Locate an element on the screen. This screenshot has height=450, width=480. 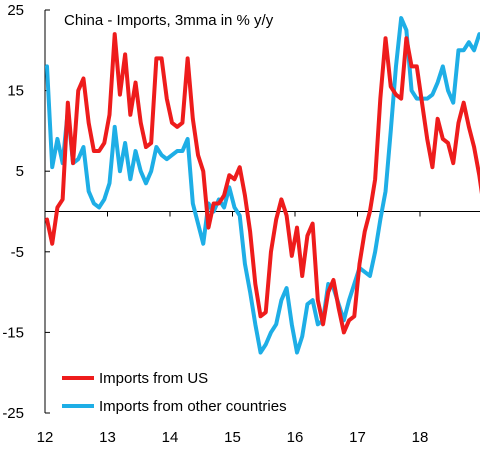
x-tick-label: 17 is located at coordinates (357, 437).